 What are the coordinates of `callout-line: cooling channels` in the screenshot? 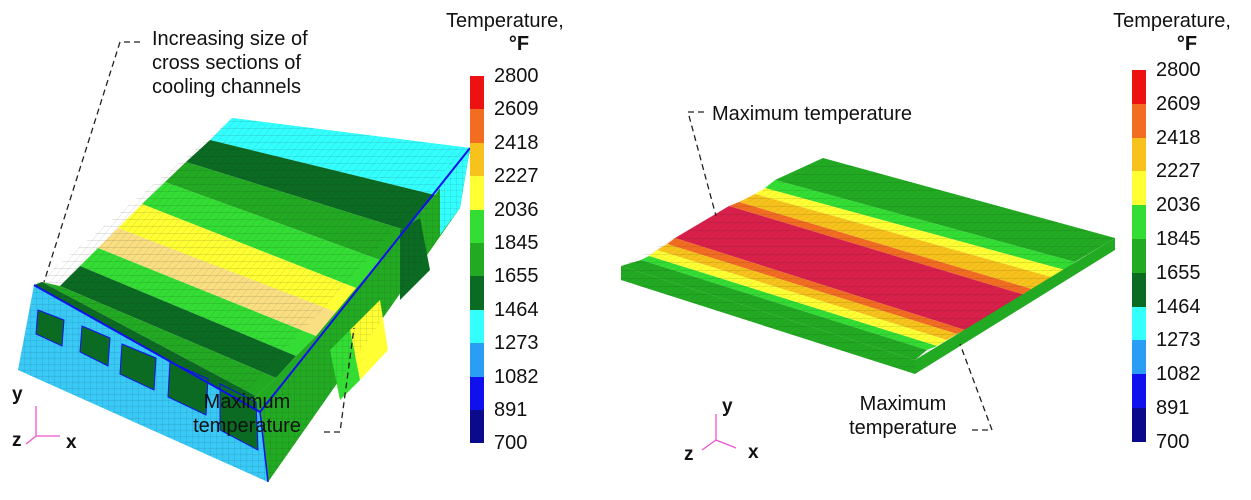 It's located at (226, 87).